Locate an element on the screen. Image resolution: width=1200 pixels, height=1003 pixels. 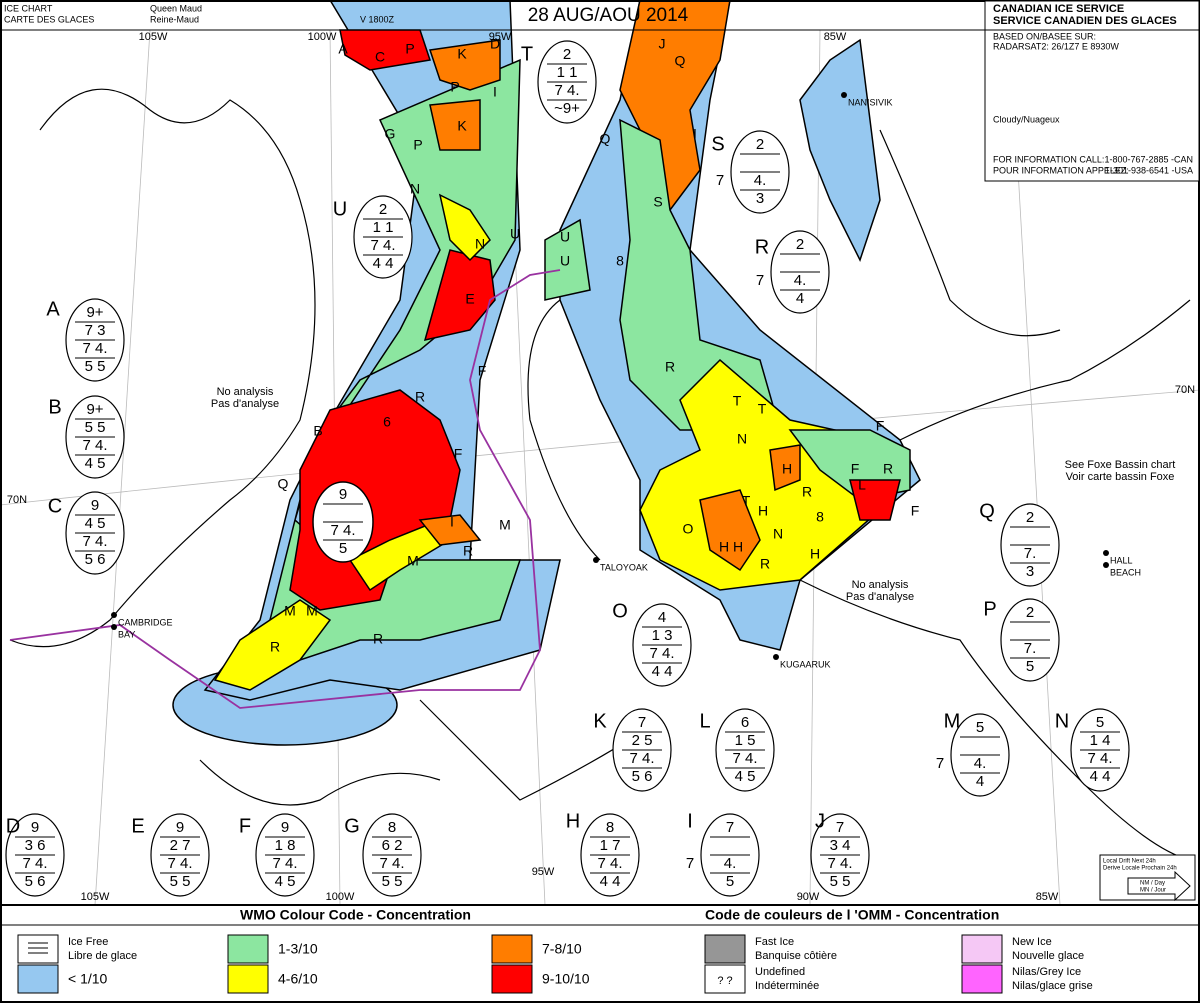
region-label: 8 is located at coordinates (620, 261).